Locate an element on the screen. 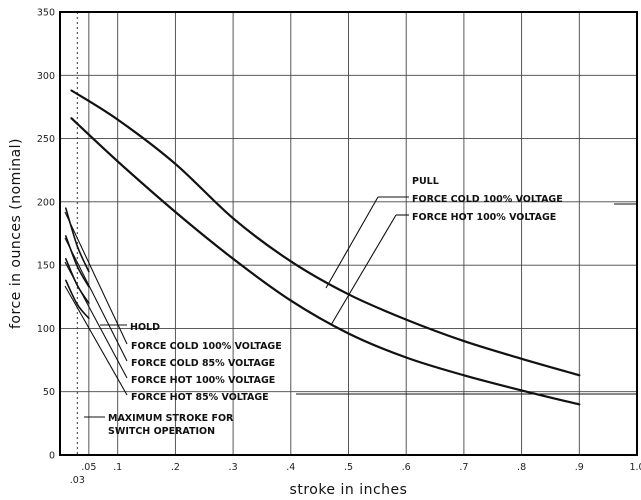 Image resolution: width=641 pixels, height=500 pixels. max-stroke-label-line2: SWITCH OPERATION is located at coordinates (161, 431).